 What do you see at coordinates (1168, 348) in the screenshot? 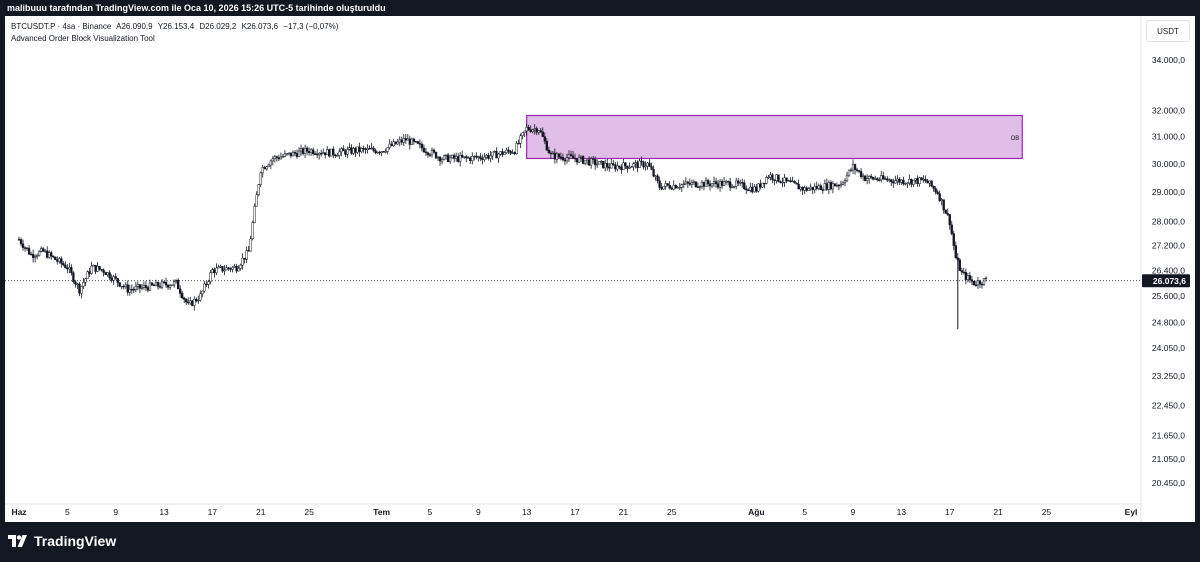
I see `y-tick-label: 24.050,0` at bounding box center [1168, 348].